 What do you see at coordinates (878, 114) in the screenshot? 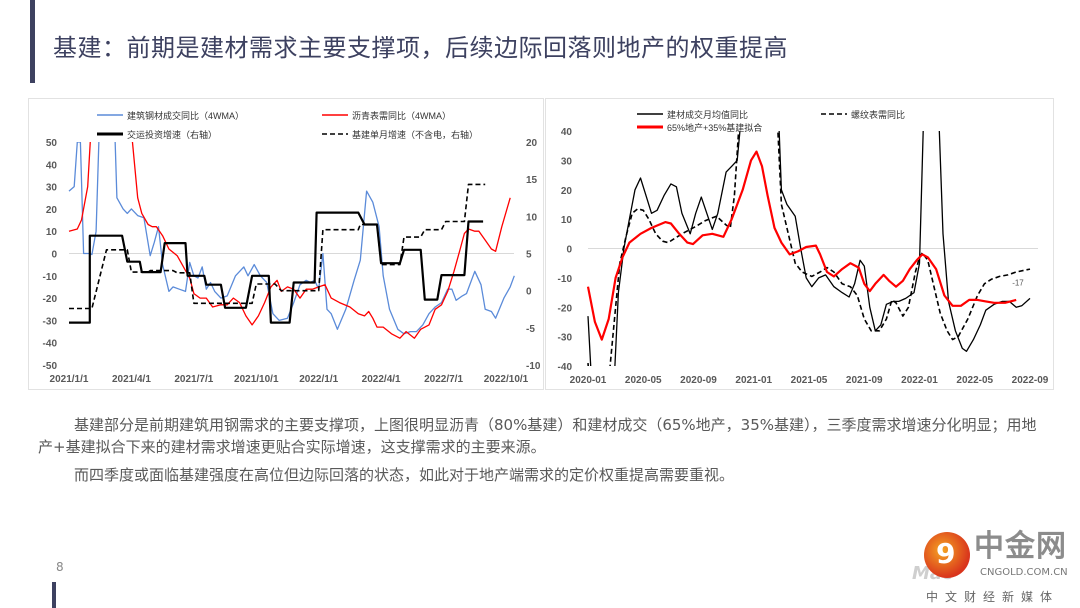
I see `legend-label: 螺纹表需同比` at bounding box center [878, 114].